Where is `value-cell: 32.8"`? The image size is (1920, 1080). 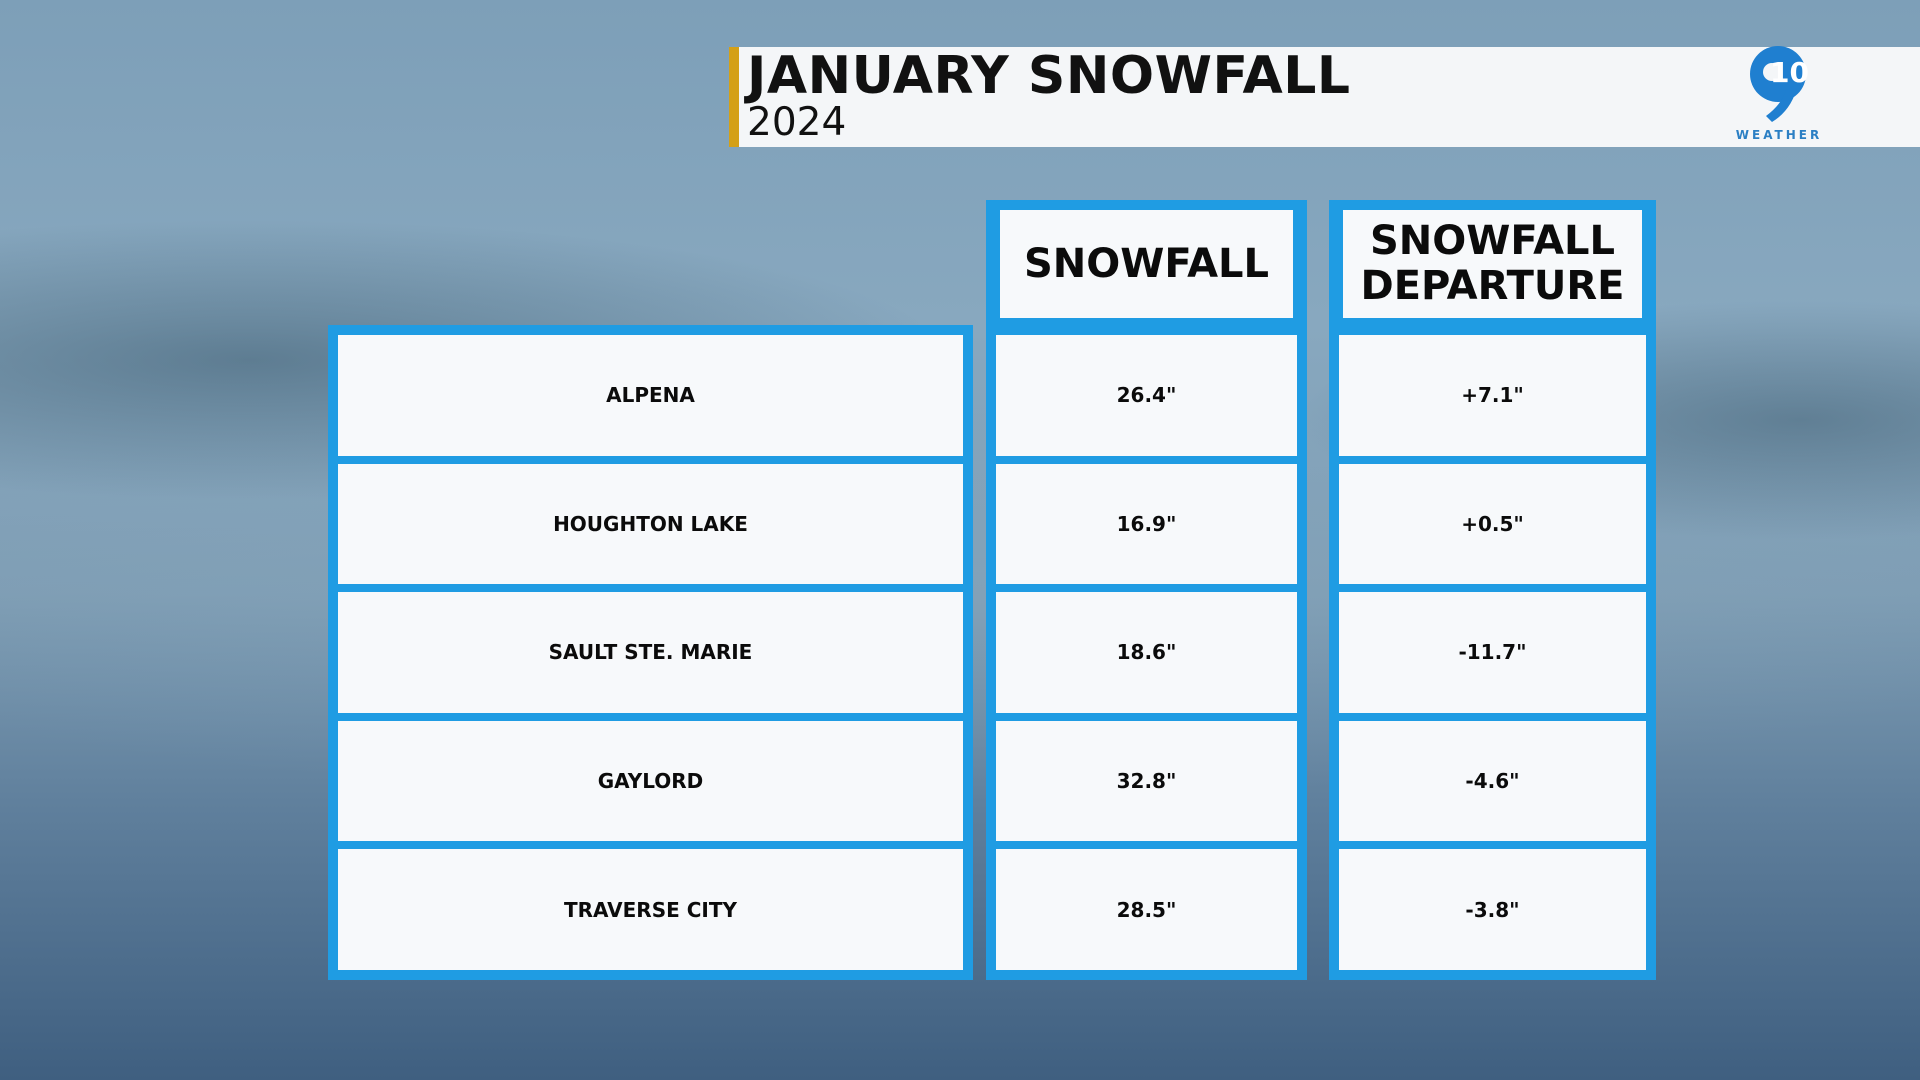 value-cell: 32.8" is located at coordinates (1146, 781).